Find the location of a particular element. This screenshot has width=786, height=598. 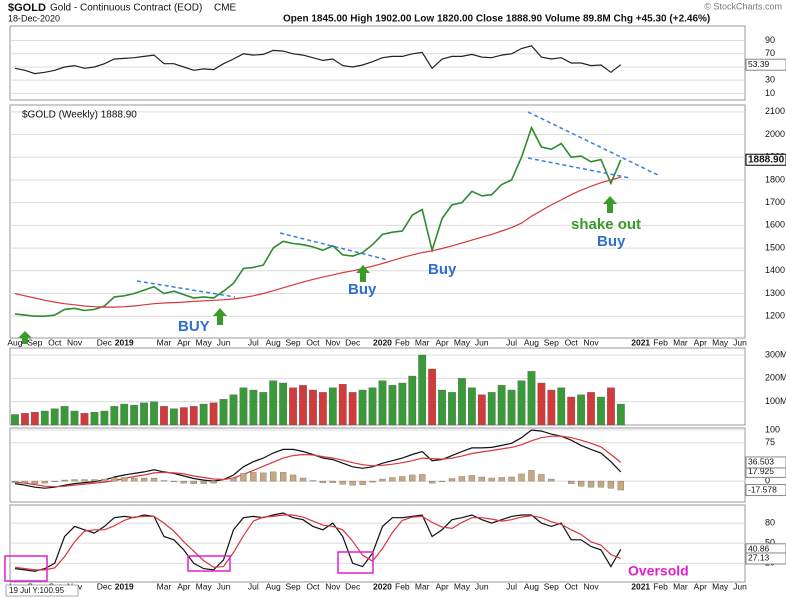

date: 18-Dec-2020 is located at coordinates (34, 18).